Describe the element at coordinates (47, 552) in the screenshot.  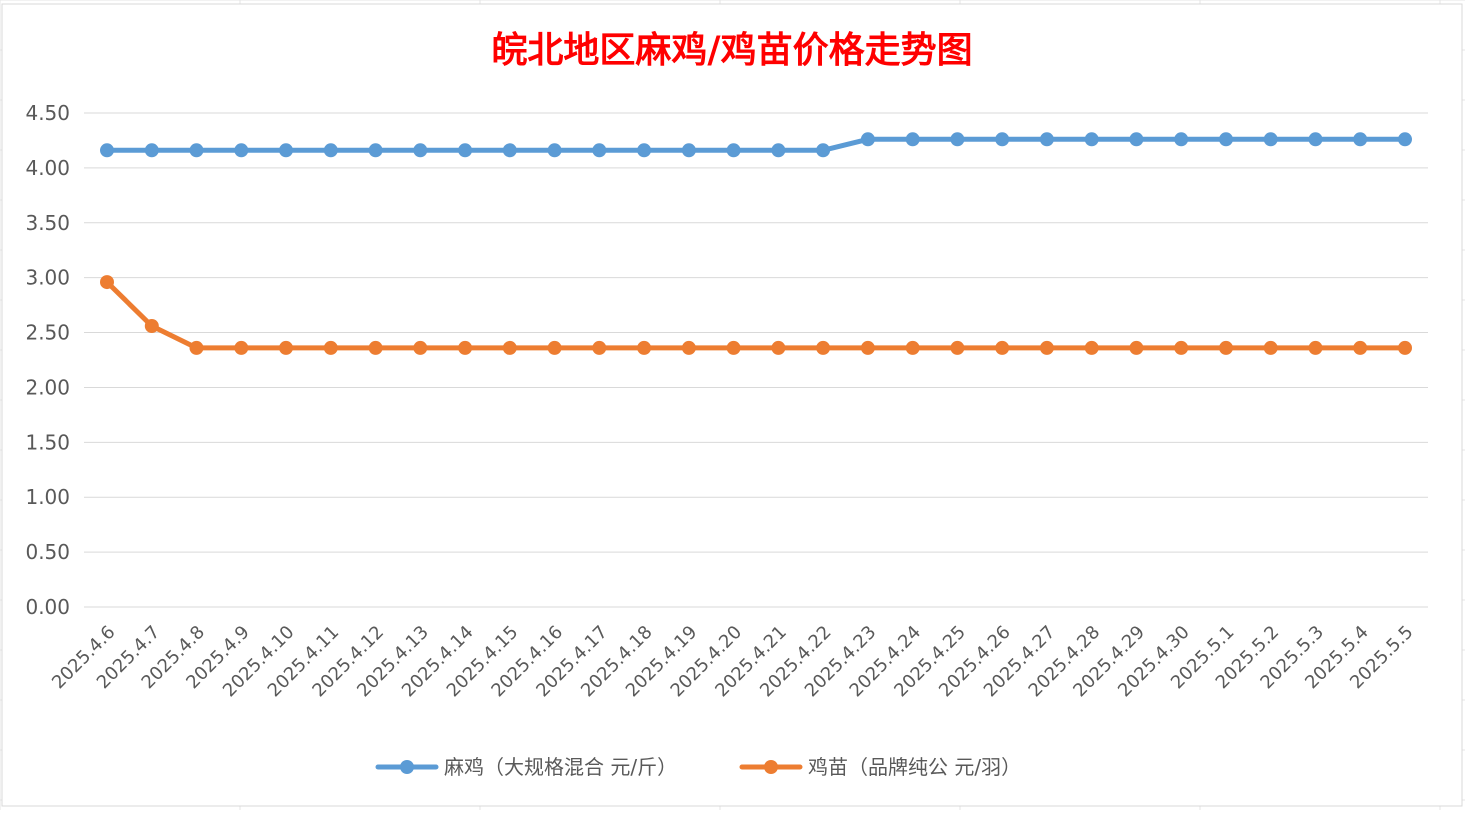
I see `y-tick-label: 0.50` at that location.